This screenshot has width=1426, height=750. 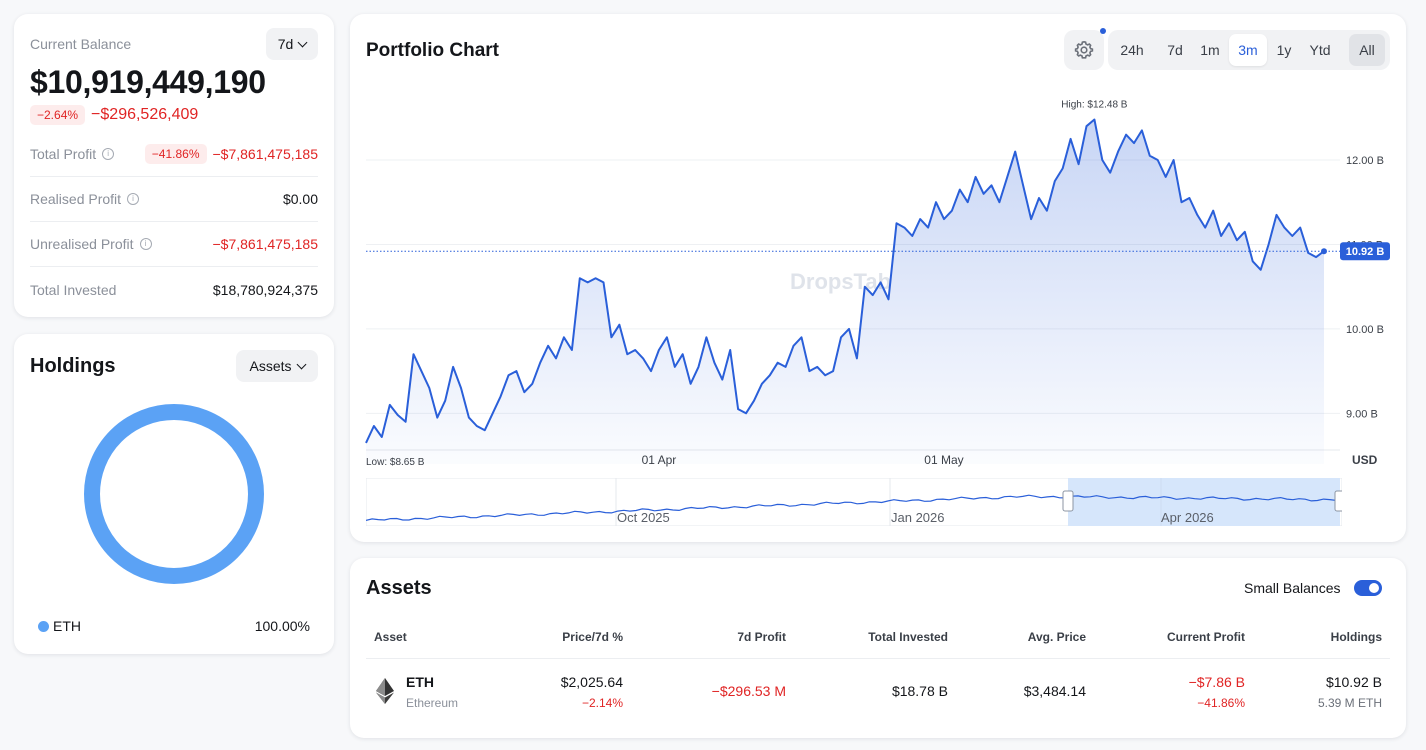 I want to click on holdings-view-dropdown: Assets, so click(x=277, y=366).